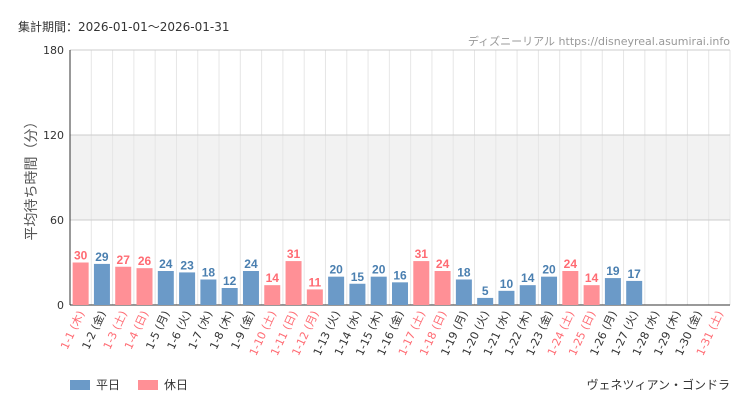 This screenshot has width=750, height=410. What do you see at coordinates (400, 275) in the screenshot?
I see `data-label: 16` at bounding box center [400, 275].